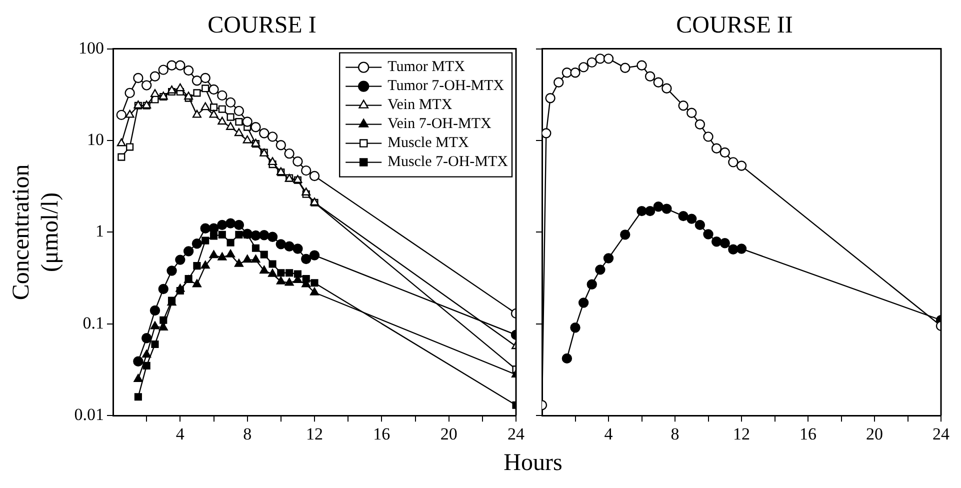 The image size is (961, 488). Describe the element at coordinates (89, 414) in the screenshot. I see `y-tick-label: 0.01` at that location.